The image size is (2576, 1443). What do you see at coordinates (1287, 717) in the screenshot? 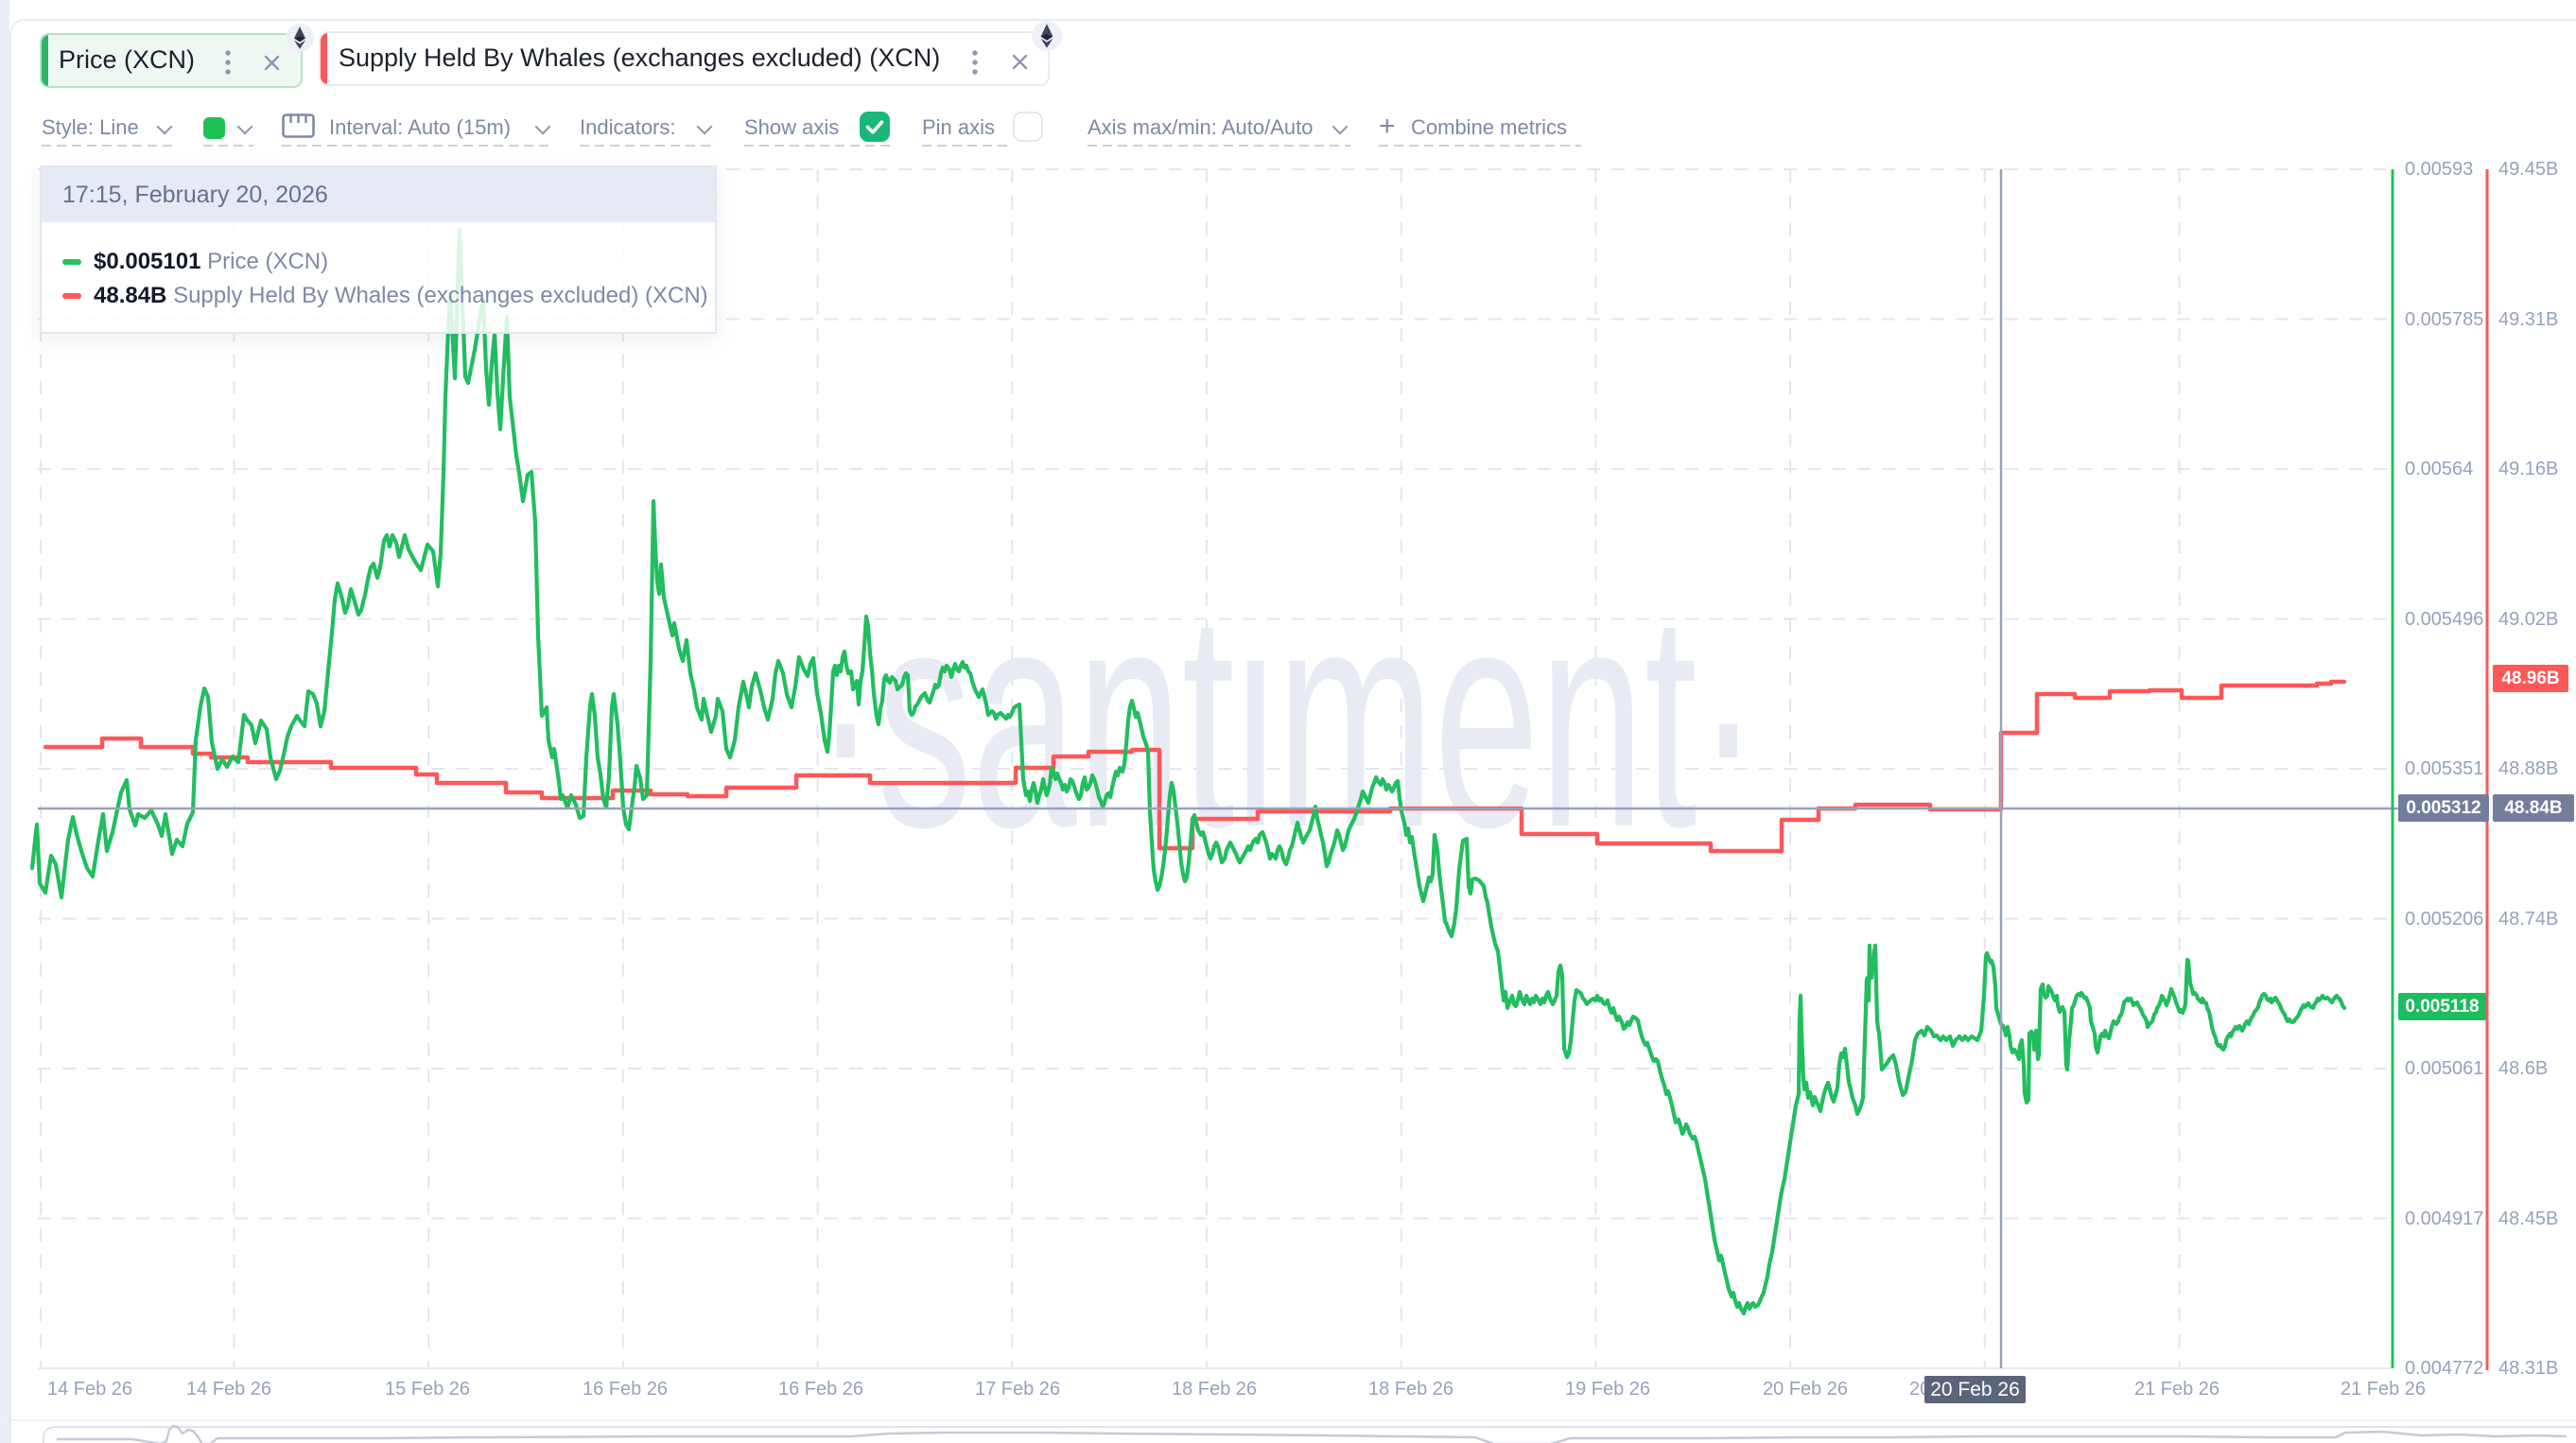
I see `svg-text: ·santiment·` at bounding box center [1287, 717].